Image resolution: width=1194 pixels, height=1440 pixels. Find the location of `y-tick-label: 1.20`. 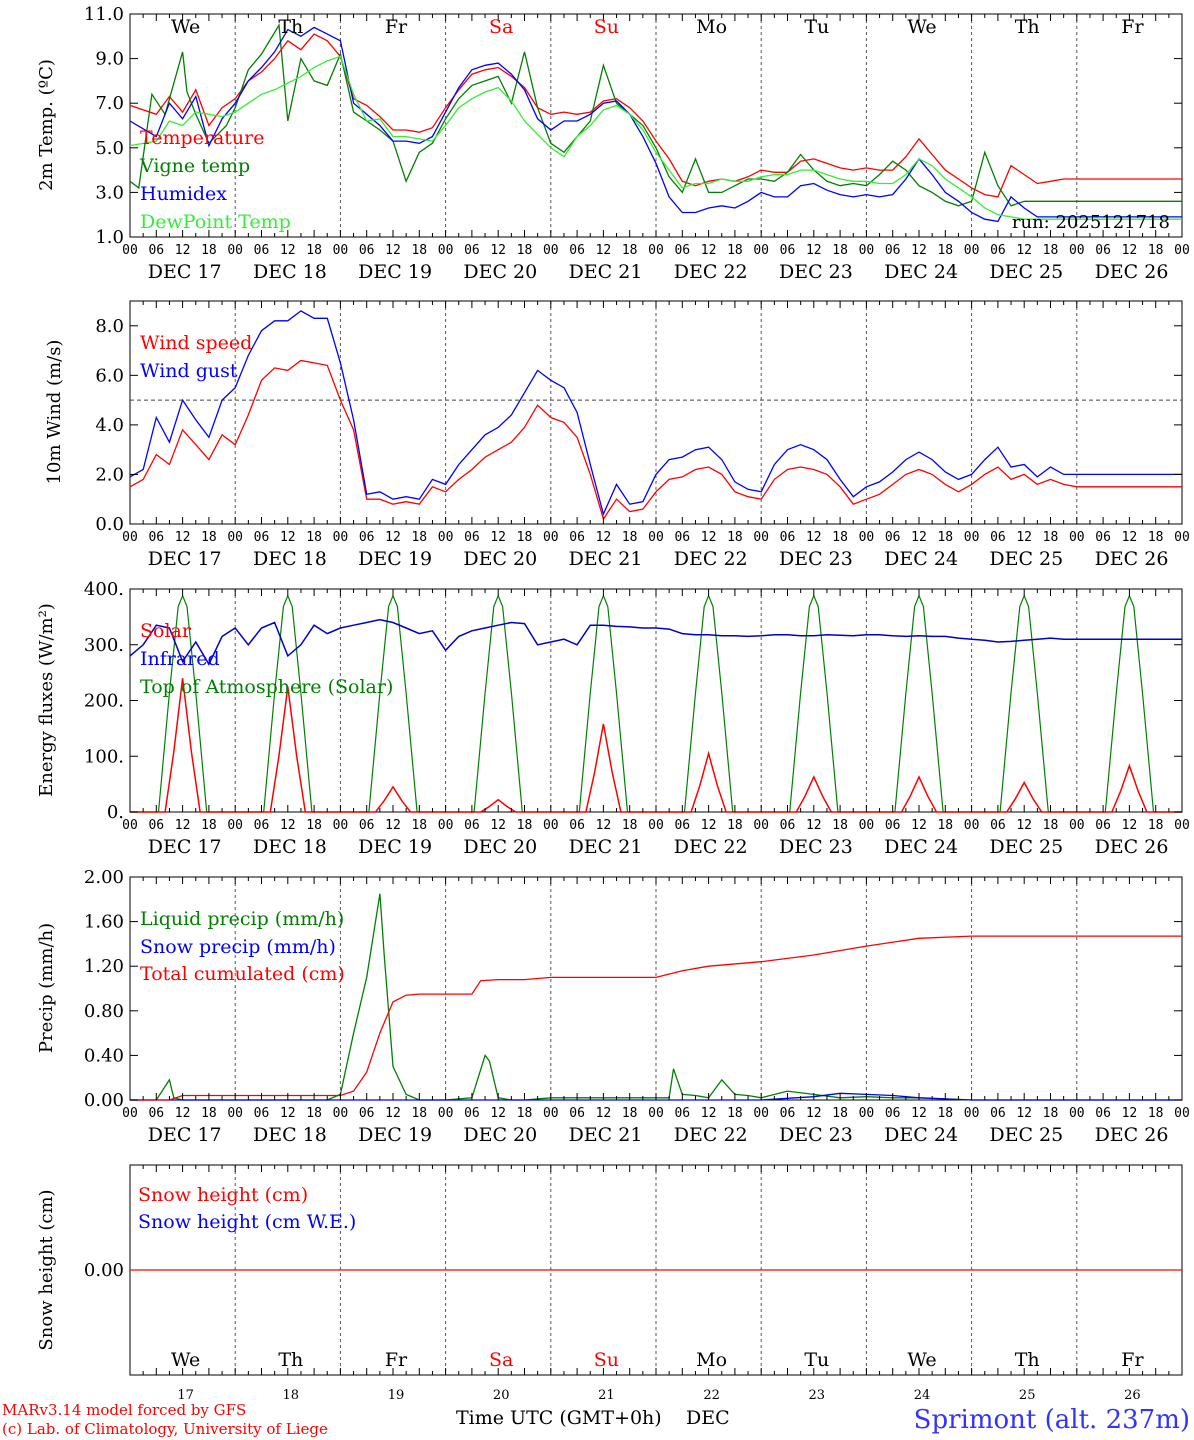

y-tick-label: 1.20 is located at coordinates (104, 966).